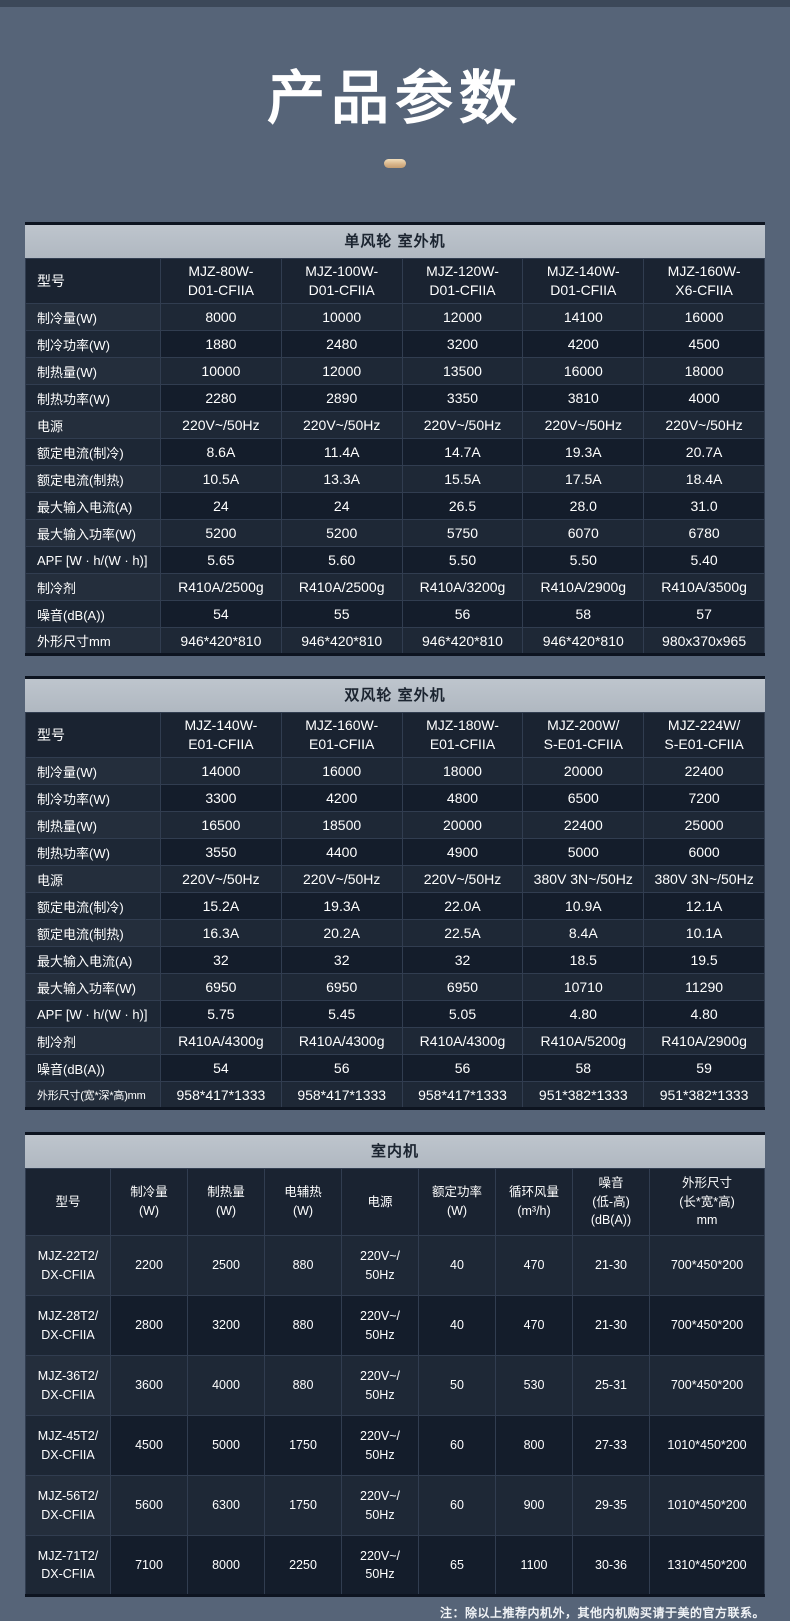  Describe the element at coordinates (395, 987) in the screenshot. I see `spec-row: 最大输入功率(W) 6950 6950 6950 10710 11290` at that location.